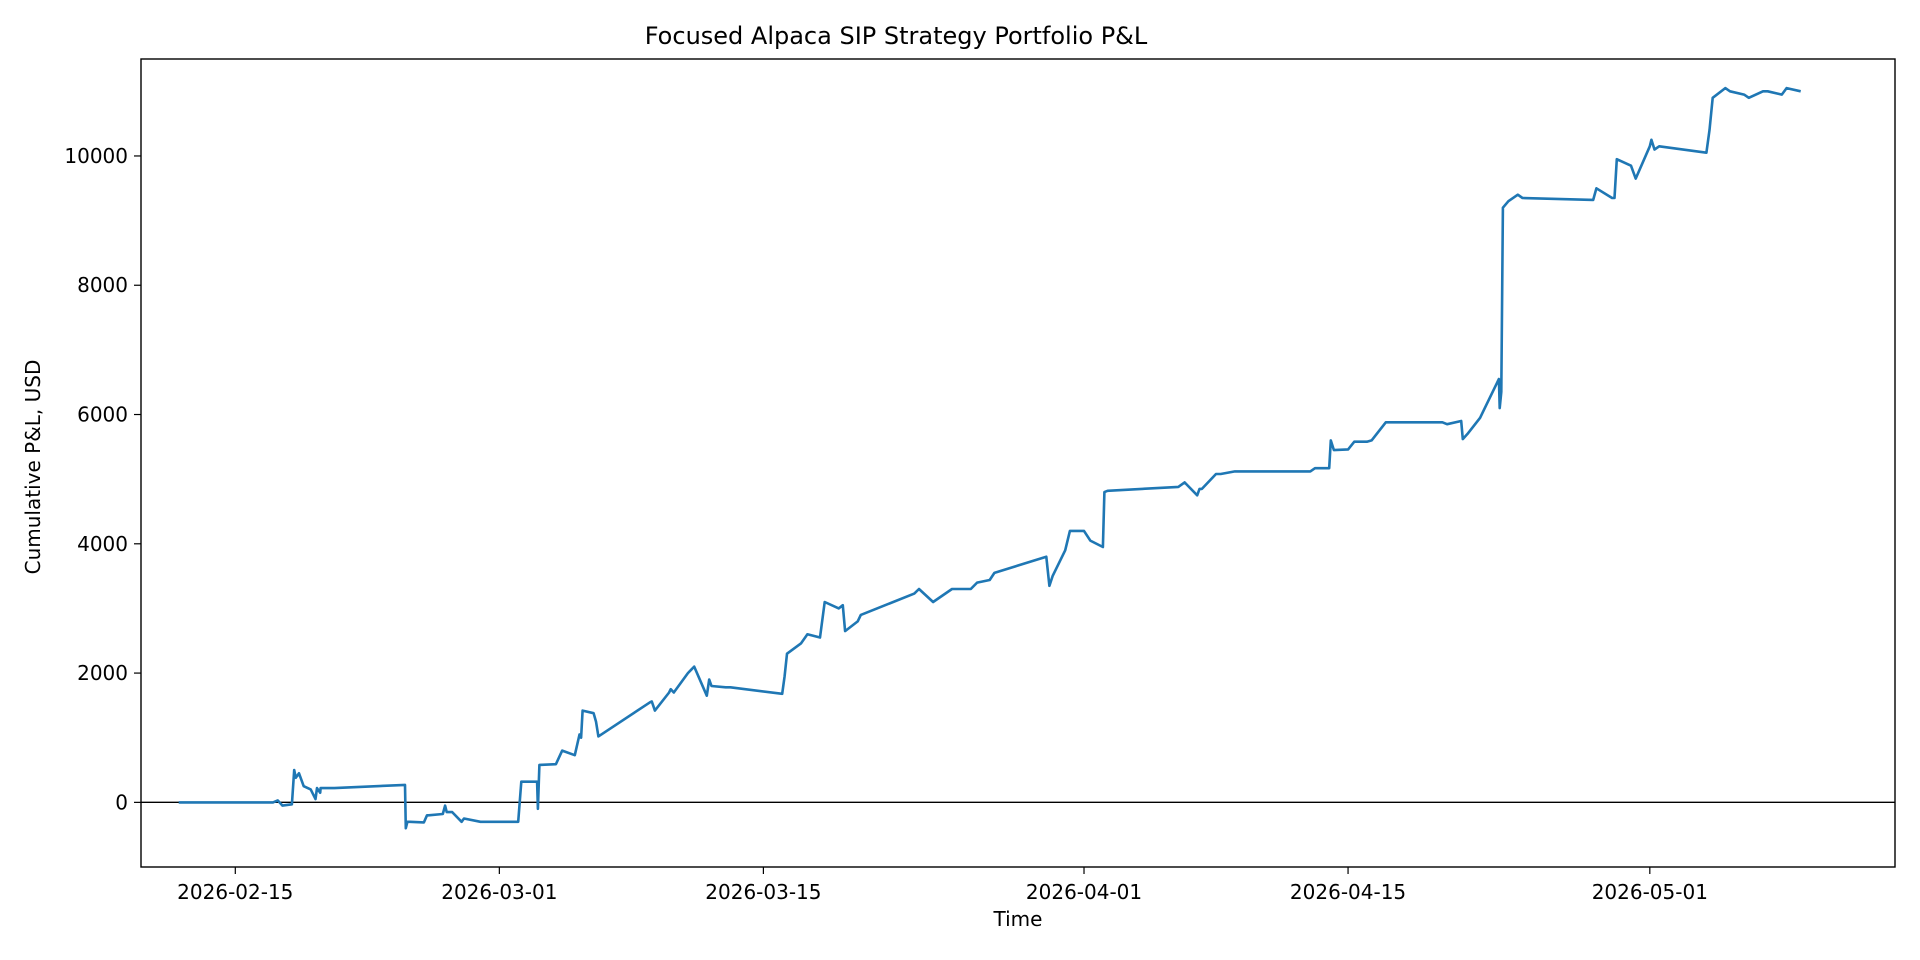 The image size is (1920, 960). What do you see at coordinates (1348, 892) in the screenshot?
I see `x-tick-label: 2026-04-15` at bounding box center [1348, 892].